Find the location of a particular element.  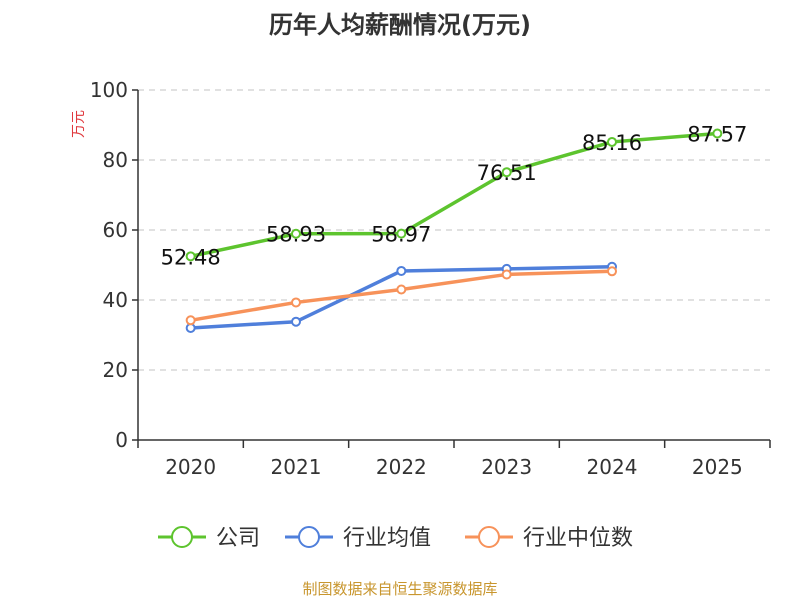

y-tick-label: 40 is located at coordinates (115, 300).